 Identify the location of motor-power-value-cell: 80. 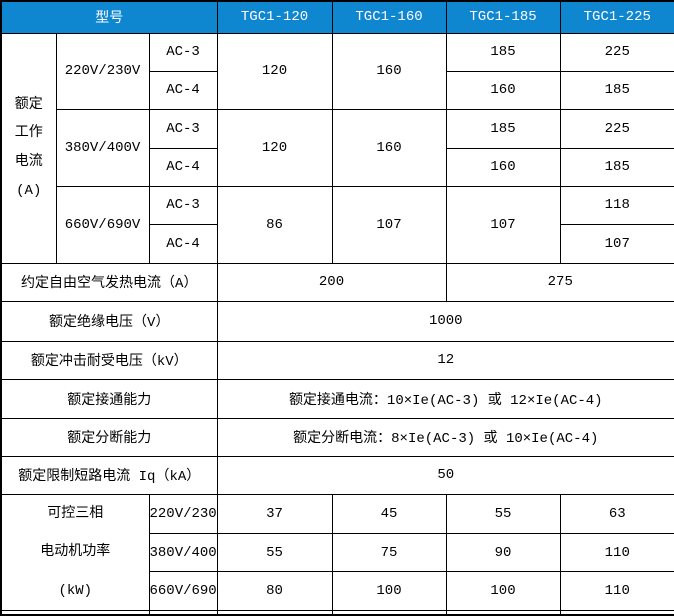
(274, 591).